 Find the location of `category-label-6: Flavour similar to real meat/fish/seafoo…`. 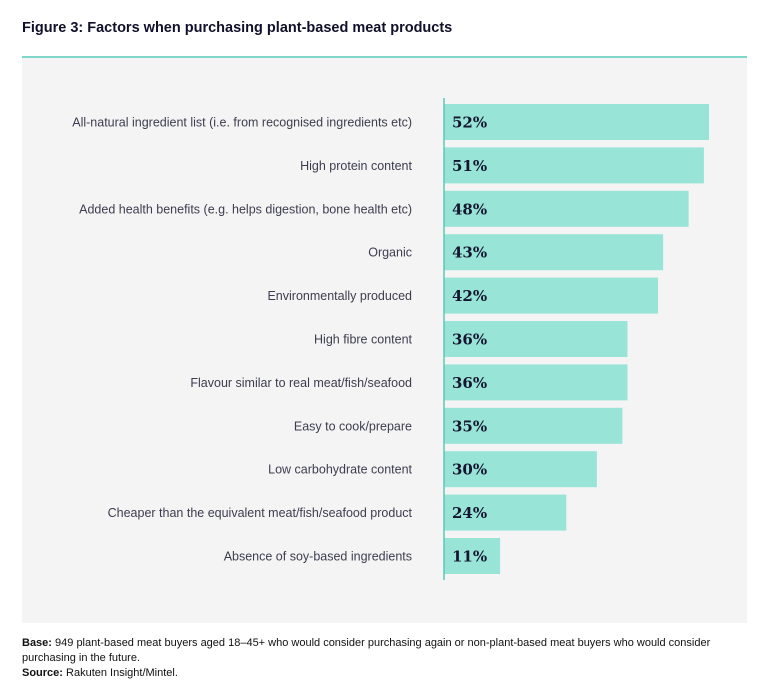

category-label-6: Flavour similar to real meat/fish/seafoo… is located at coordinates (301, 383).